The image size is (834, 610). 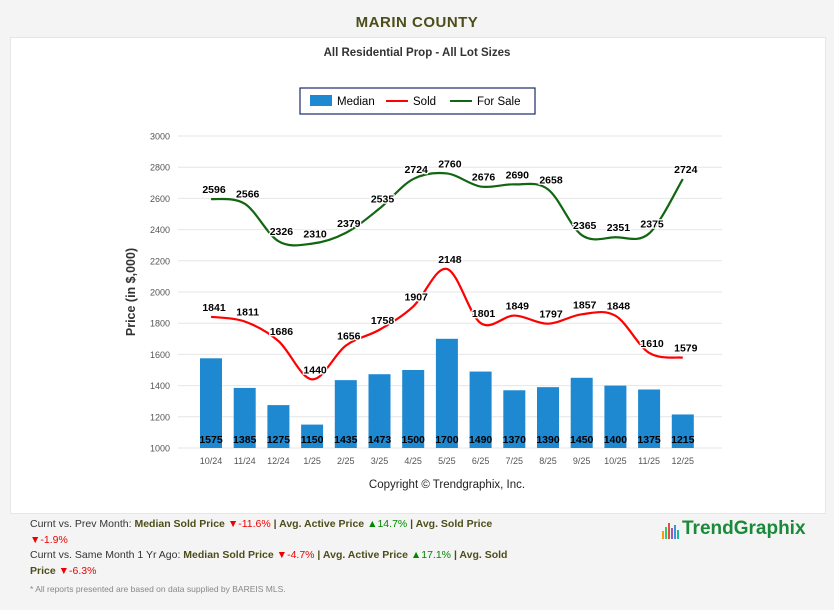 I want to click on bar-value-label: 1575, so click(x=211, y=440).